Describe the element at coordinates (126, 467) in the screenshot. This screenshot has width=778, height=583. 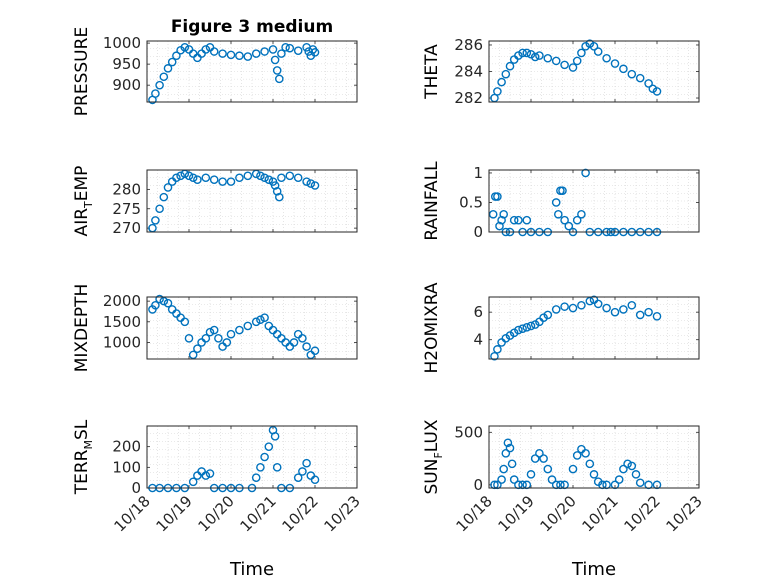
I see `y-tick-label: 100` at that location.